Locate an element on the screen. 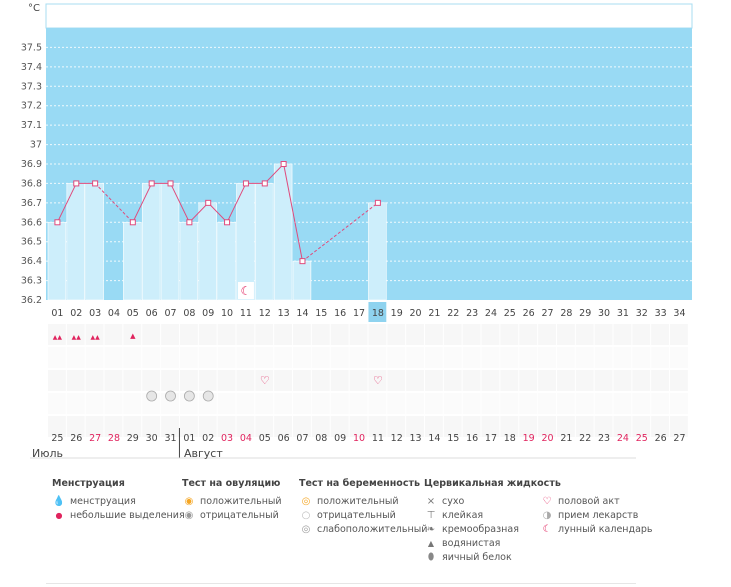  calendar-date-label: 07 is located at coordinates (302, 438).